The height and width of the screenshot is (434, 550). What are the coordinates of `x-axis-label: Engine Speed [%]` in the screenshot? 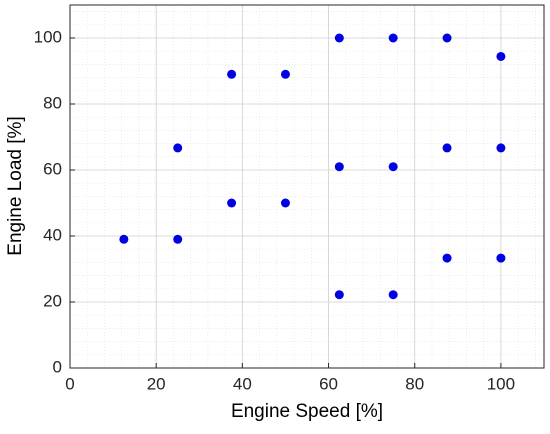 It's located at (307, 411).